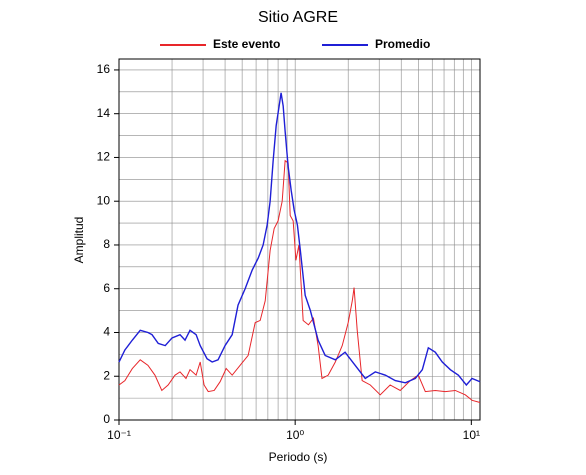 This screenshot has width=586, height=475. I want to click on y-tick-label: 8, so click(106, 244).